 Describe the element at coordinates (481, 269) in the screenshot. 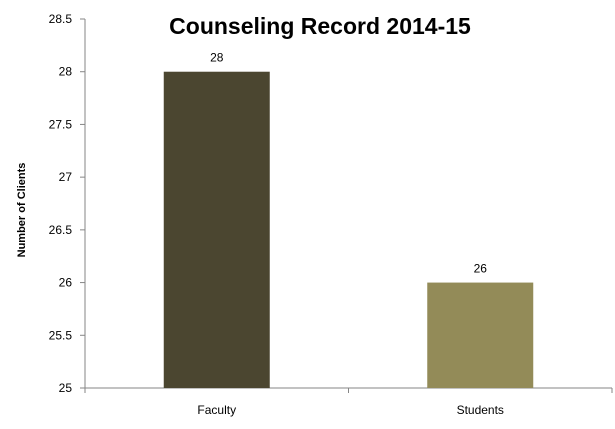

I see `data-label: 26` at that location.